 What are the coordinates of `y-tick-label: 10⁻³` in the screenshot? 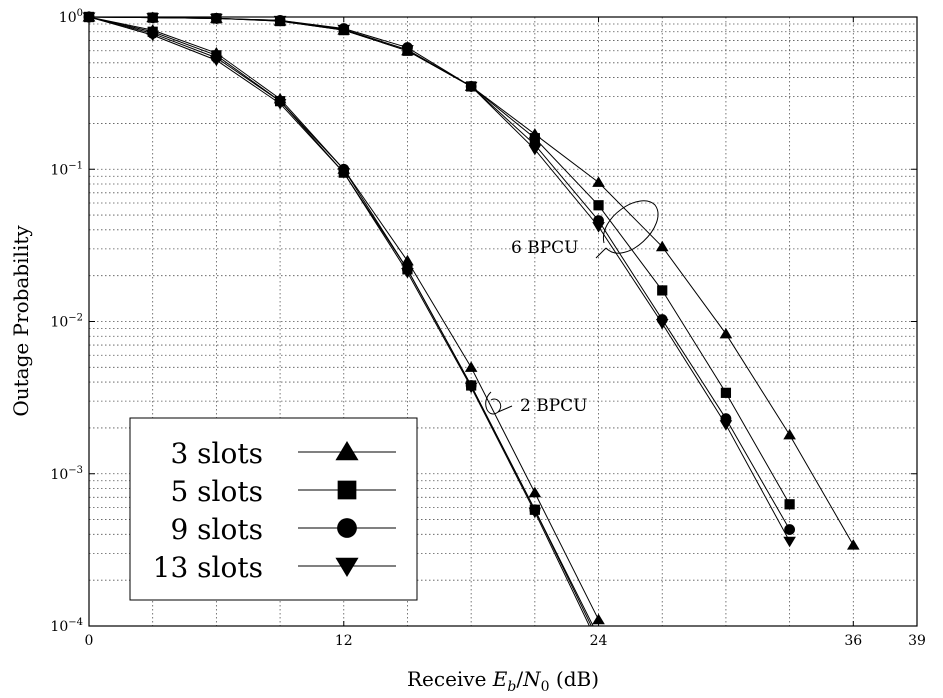 It's located at (66, 474).